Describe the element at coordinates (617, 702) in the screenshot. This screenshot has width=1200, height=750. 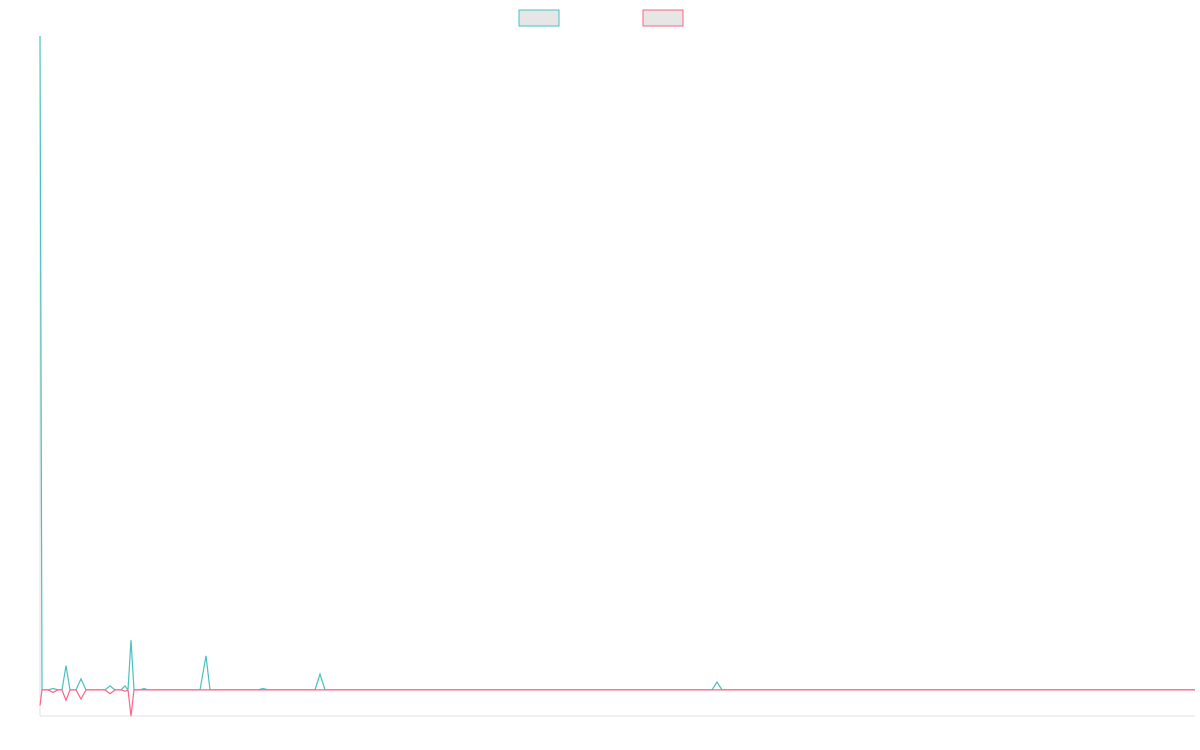
I see `series-line` at that location.